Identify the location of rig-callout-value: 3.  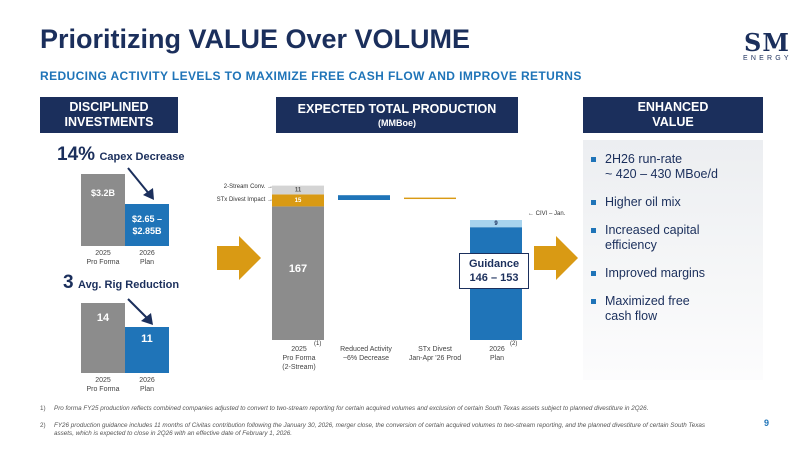
(68, 282).